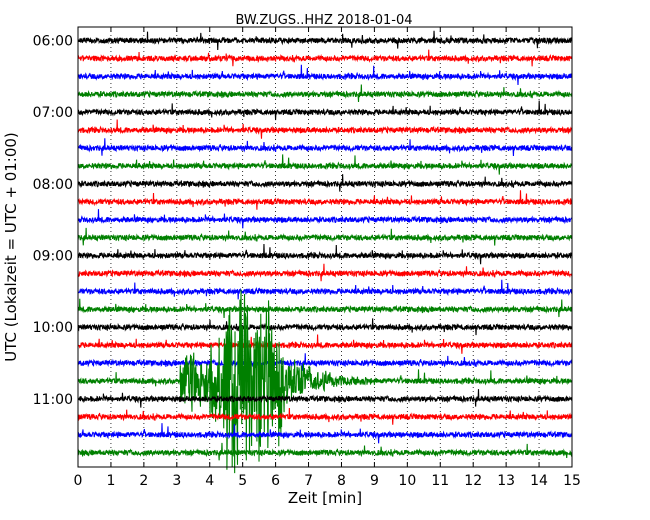  What do you see at coordinates (407, 481) in the screenshot?
I see `x-tick-label: 10` at bounding box center [407, 481].